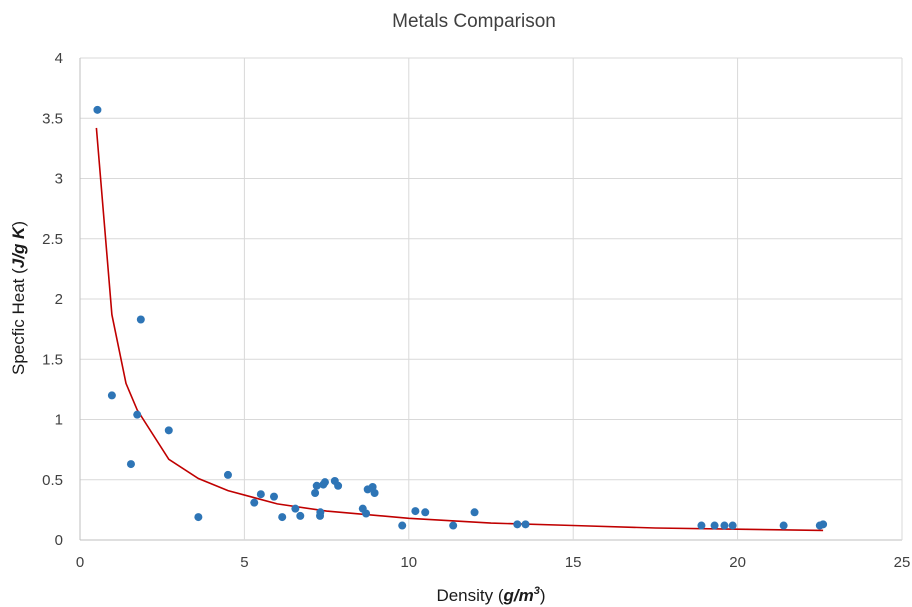 The width and height of the screenshot is (912, 607). Describe the element at coordinates (59, 58) in the screenshot. I see `y-tick-label: 4` at that location.